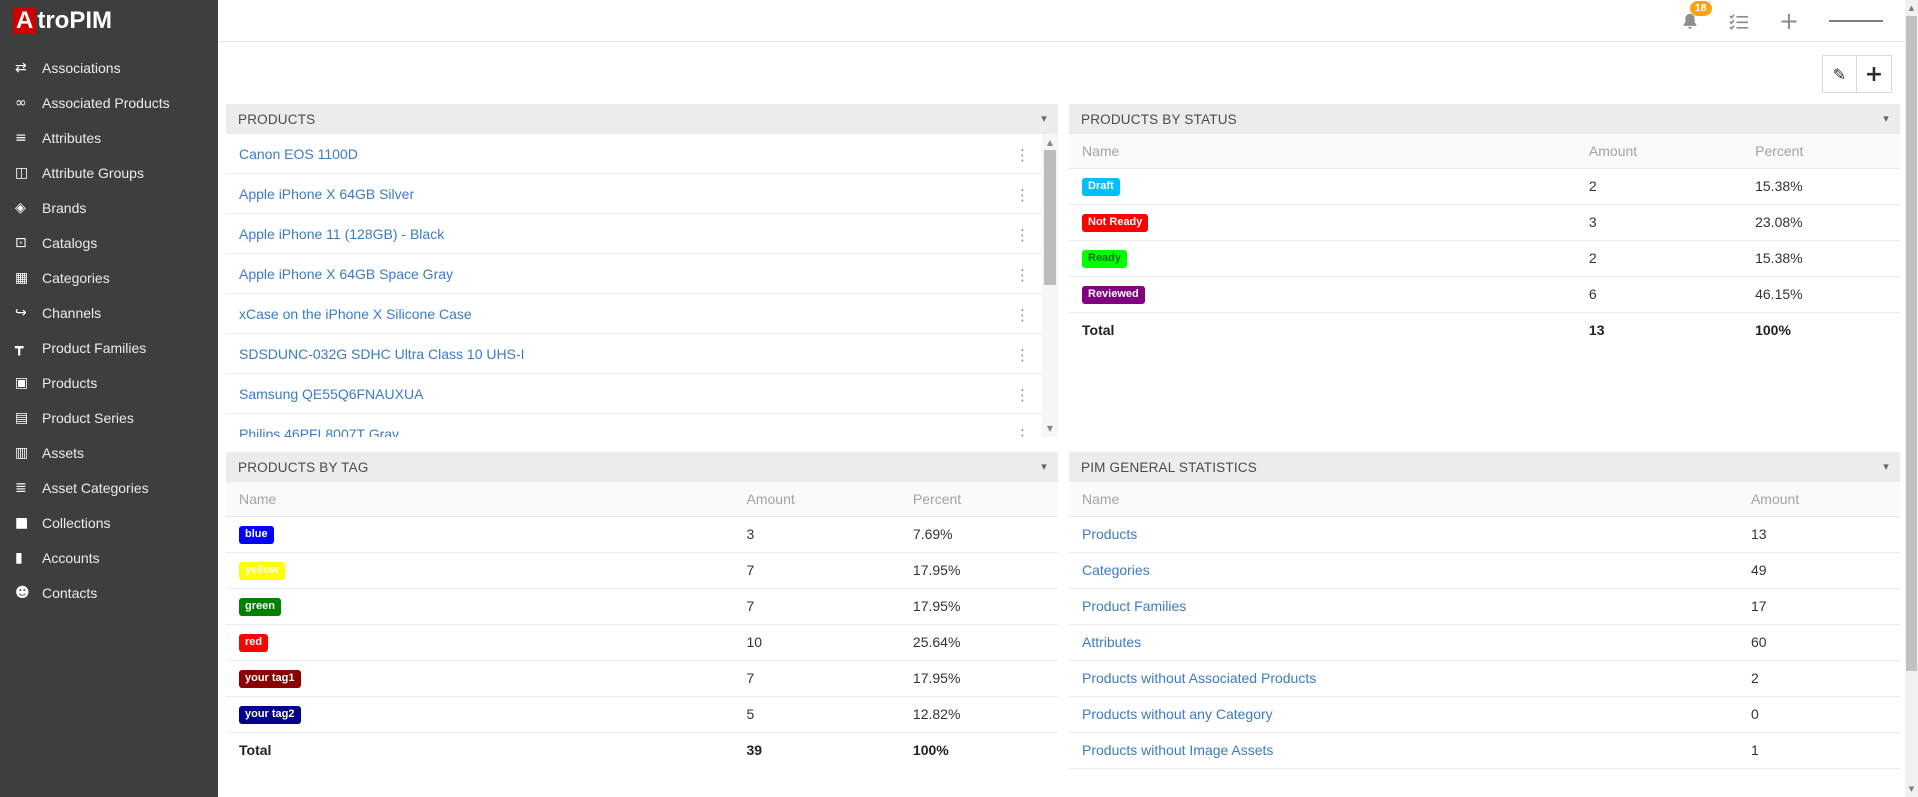 The height and width of the screenshot is (797, 1918). What do you see at coordinates (642, 394) in the screenshot?
I see `product-row: Samsung QE55Q6FNAUXUA ⋮` at bounding box center [642, 394].